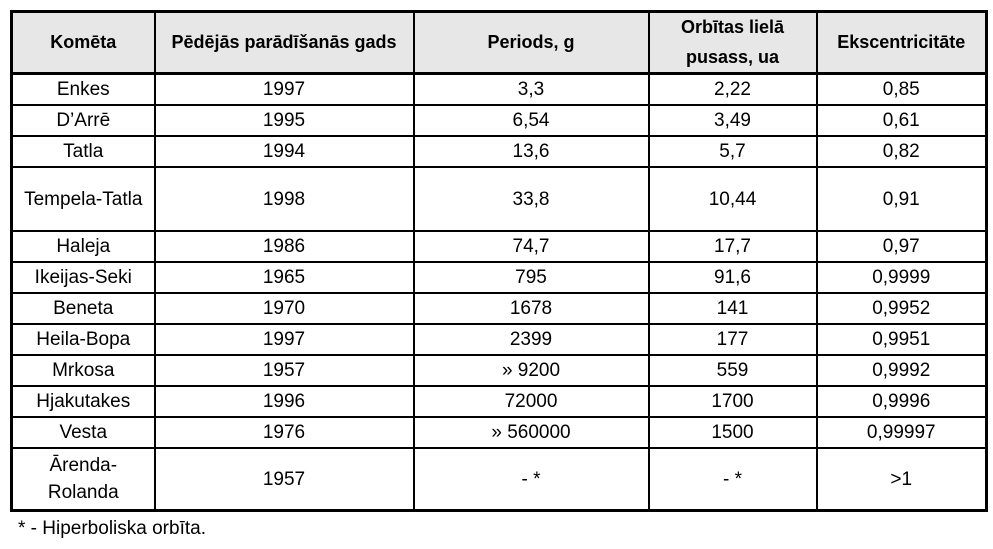 The height and width of the screenshot is (549, 993). What do you see at coordinates (284, 402) in the screenshot?
I see `last-appearance-year-cell: 1996` at bounding box center [284, 402].